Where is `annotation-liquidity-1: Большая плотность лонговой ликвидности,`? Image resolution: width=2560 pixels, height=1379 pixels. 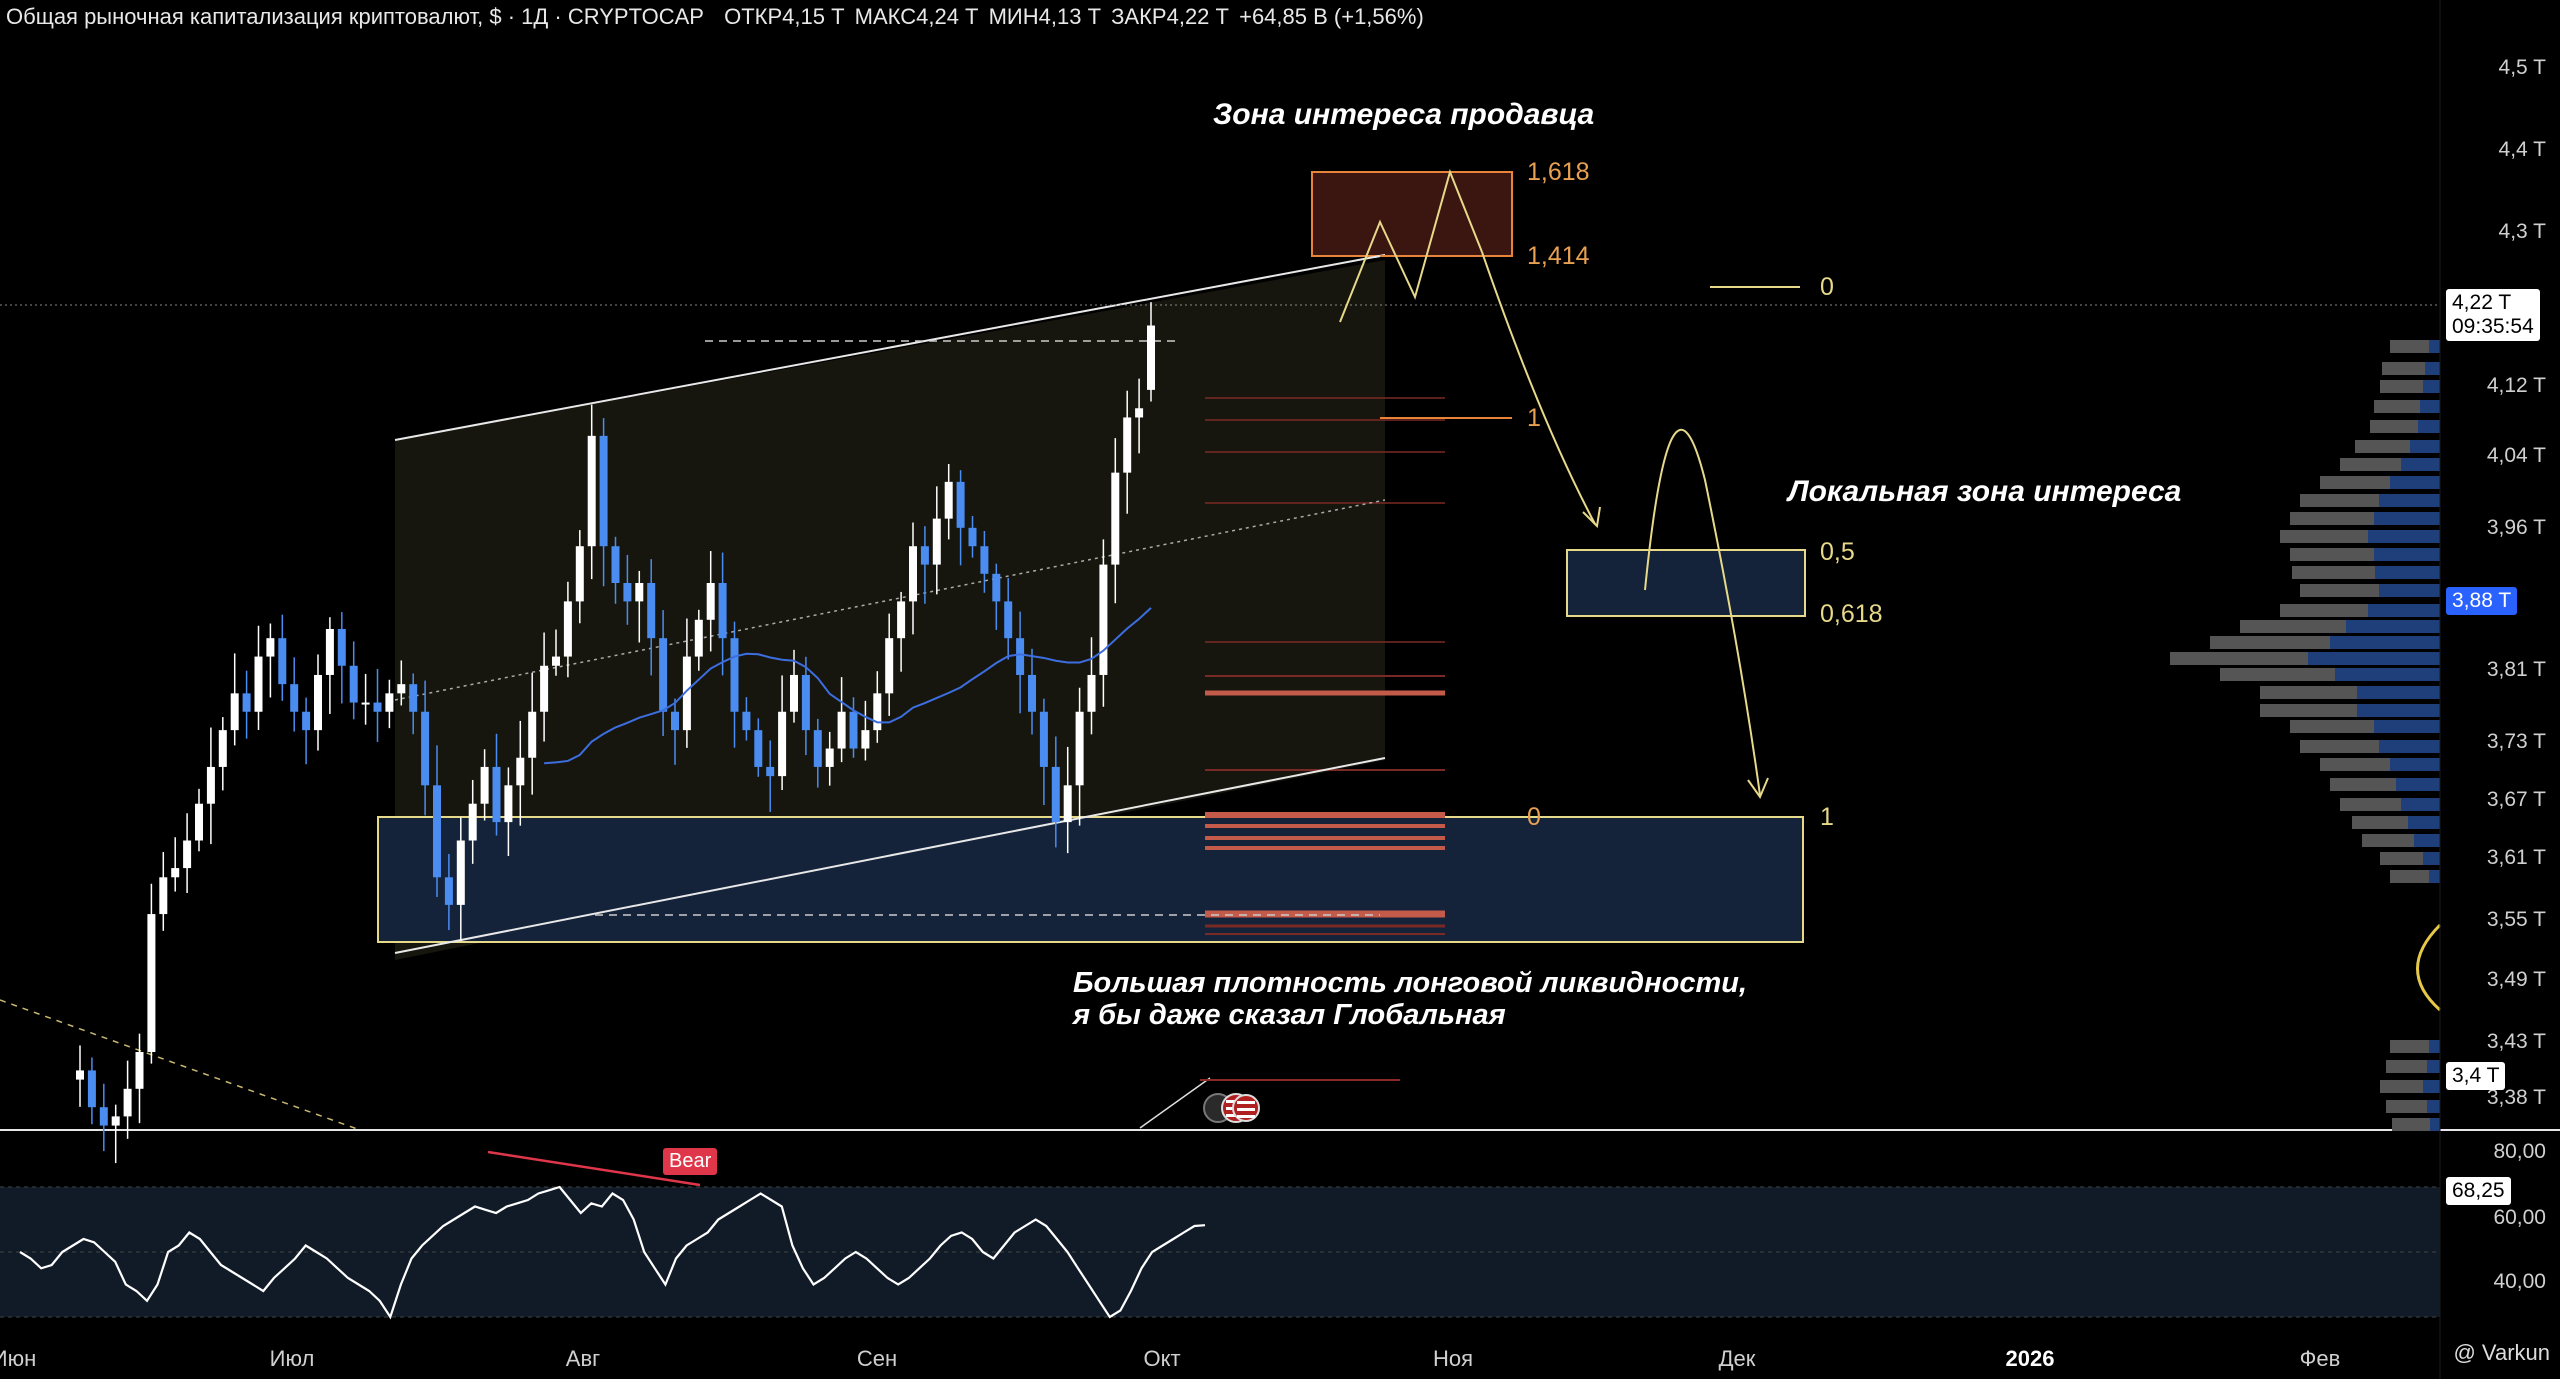 annotation-liquidity-1: Большая плотность лонговой ликвидности, is located at coordinates (1410, 983).